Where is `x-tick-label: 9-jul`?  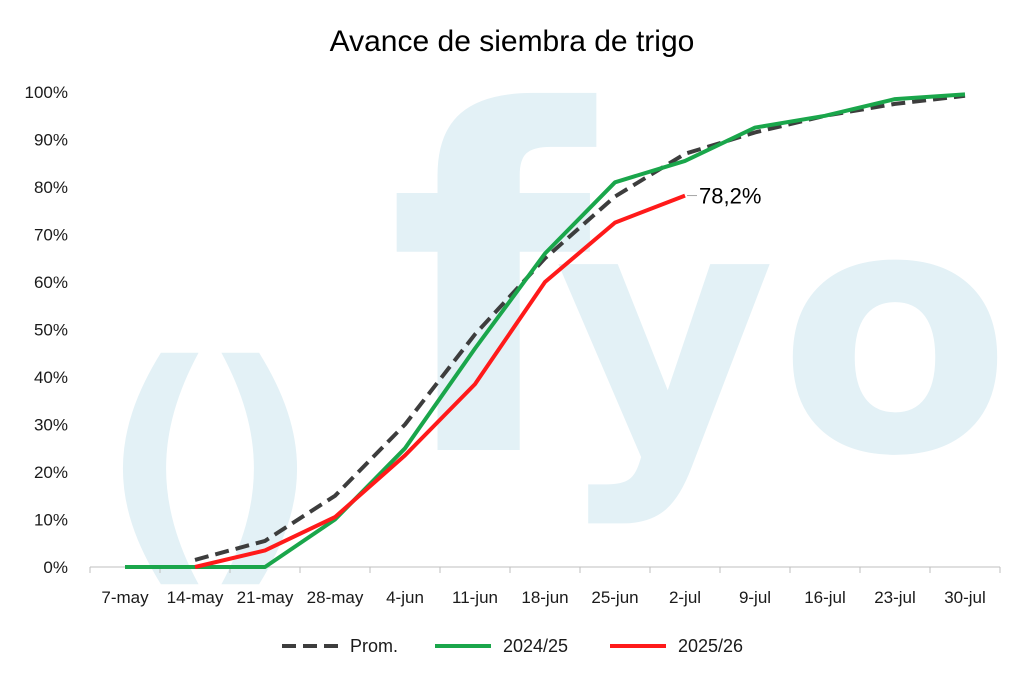
x-tick-label: 9-jul is located at coordinates (755, 597).